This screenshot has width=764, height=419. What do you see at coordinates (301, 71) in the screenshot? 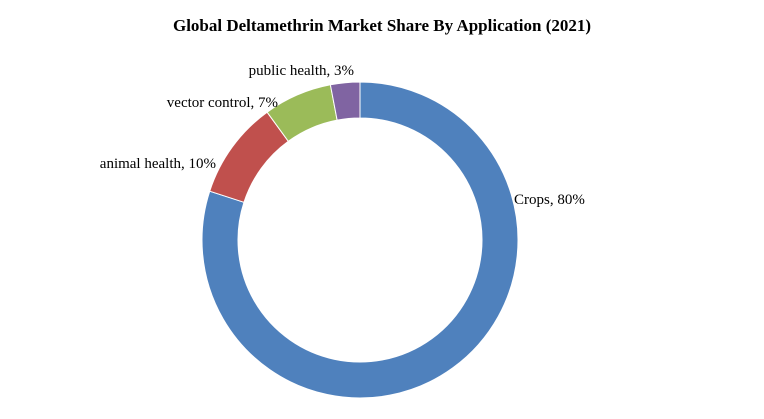
I see `data-label-public-health: public health, 3%` at bounding box center [301, 71].